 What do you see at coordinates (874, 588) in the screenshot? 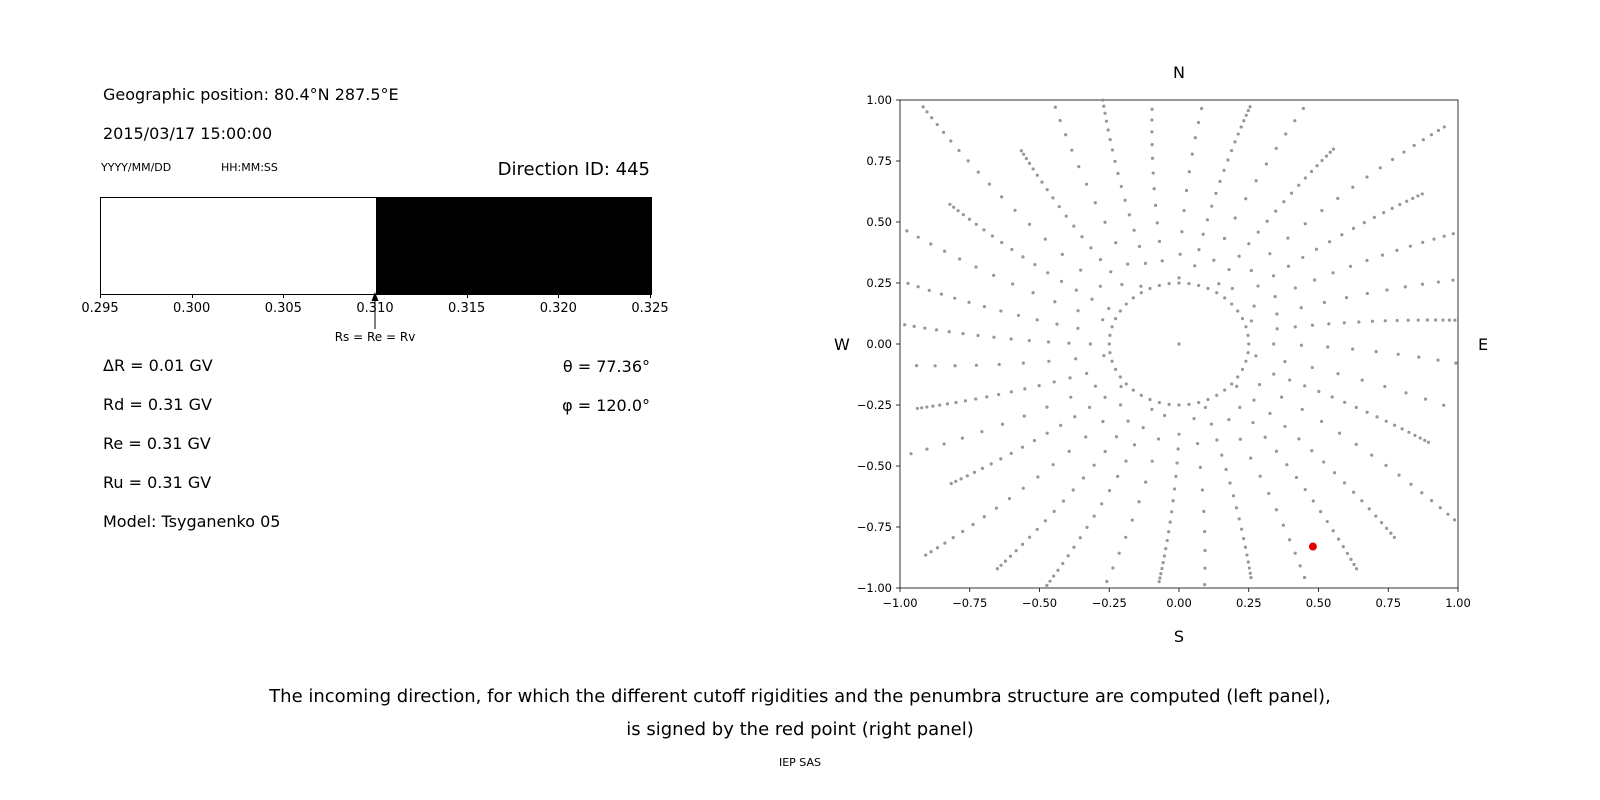
I see `y-tick-label: −1.00` at bounding box center [874, 588].